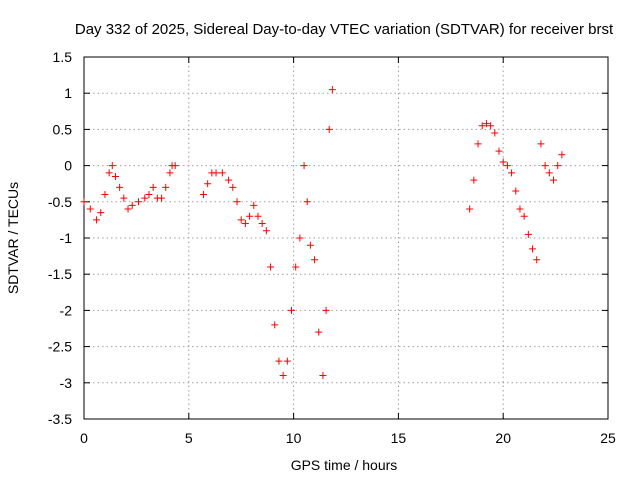 The width and height of the screenshot is (640, 480). I want to click on x-tick-label: 0, so click(84, 438).